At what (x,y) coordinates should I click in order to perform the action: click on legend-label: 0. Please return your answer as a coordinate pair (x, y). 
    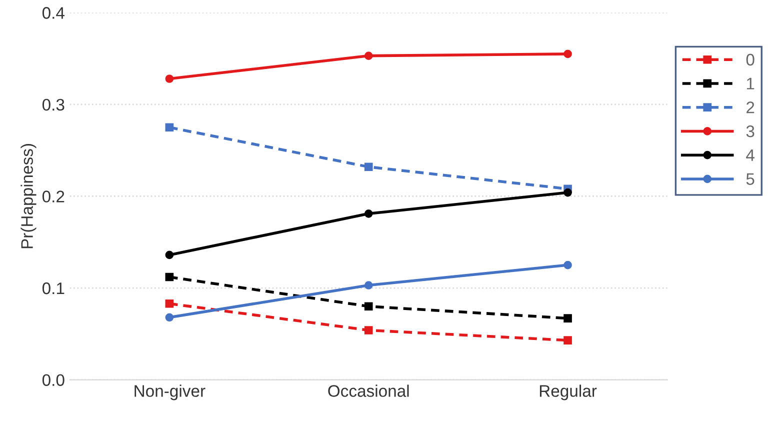
    Looking at the image, I should click on (750, 60).